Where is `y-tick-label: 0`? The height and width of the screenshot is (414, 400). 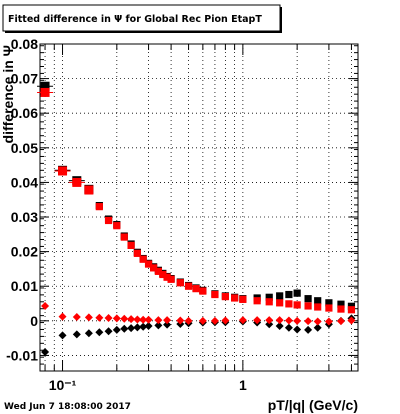
y-tick-label: 0 is located at coordinates (34, 321).